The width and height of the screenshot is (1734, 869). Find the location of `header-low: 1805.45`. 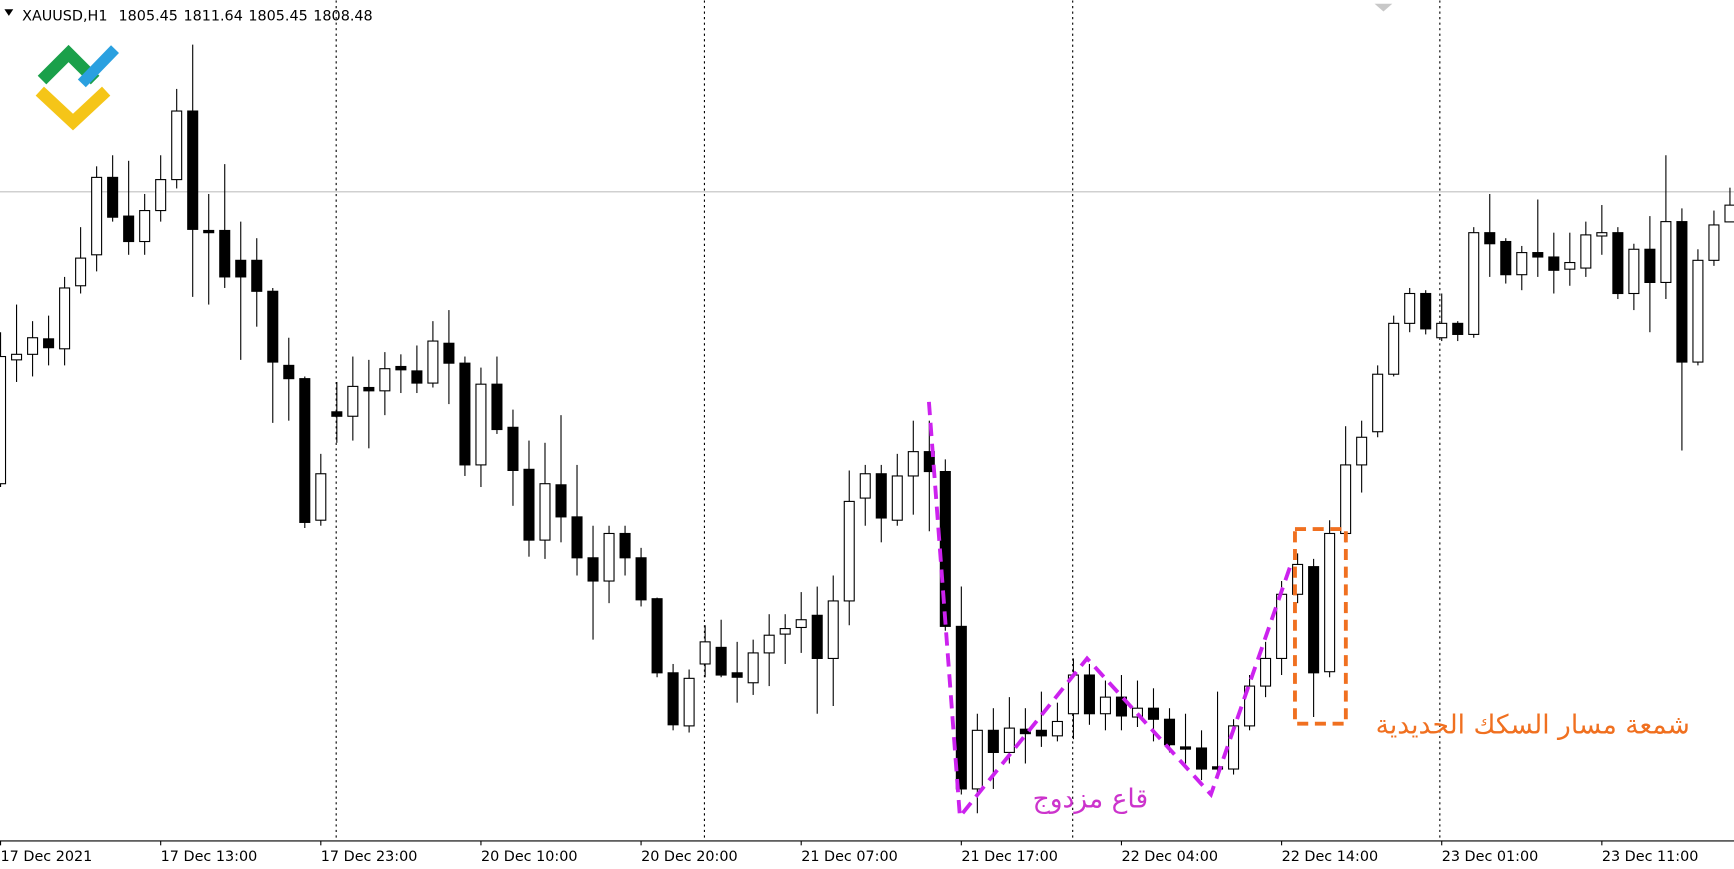

header-low: 1805.45 is located at coordinates (277, 16).